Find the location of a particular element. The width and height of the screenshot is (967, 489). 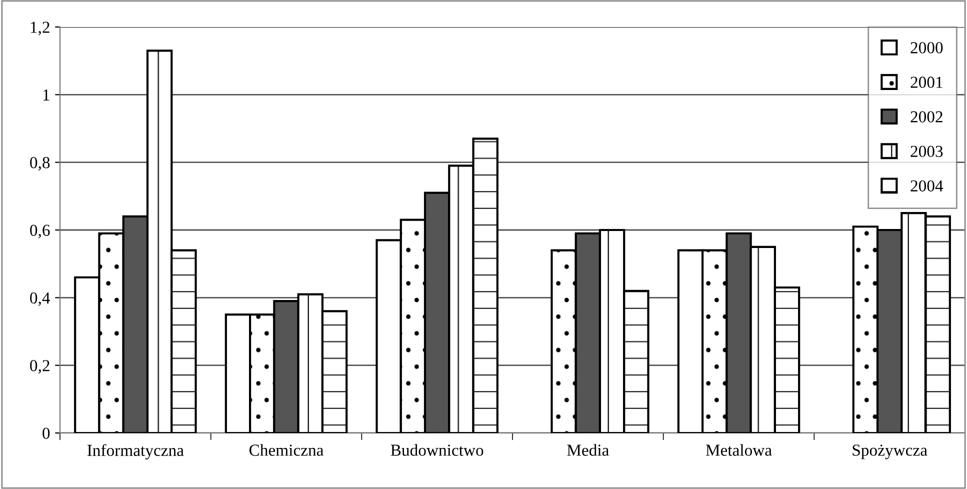

legend-label: 2001 is located at coordinates (926, 82).